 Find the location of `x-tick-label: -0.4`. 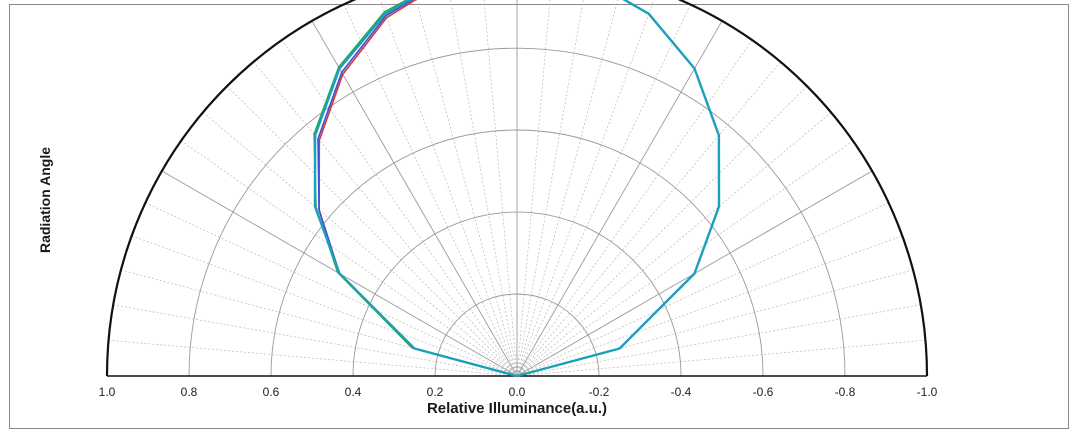

x-tick-label: -0.4 is located at coordinates (681, 392).